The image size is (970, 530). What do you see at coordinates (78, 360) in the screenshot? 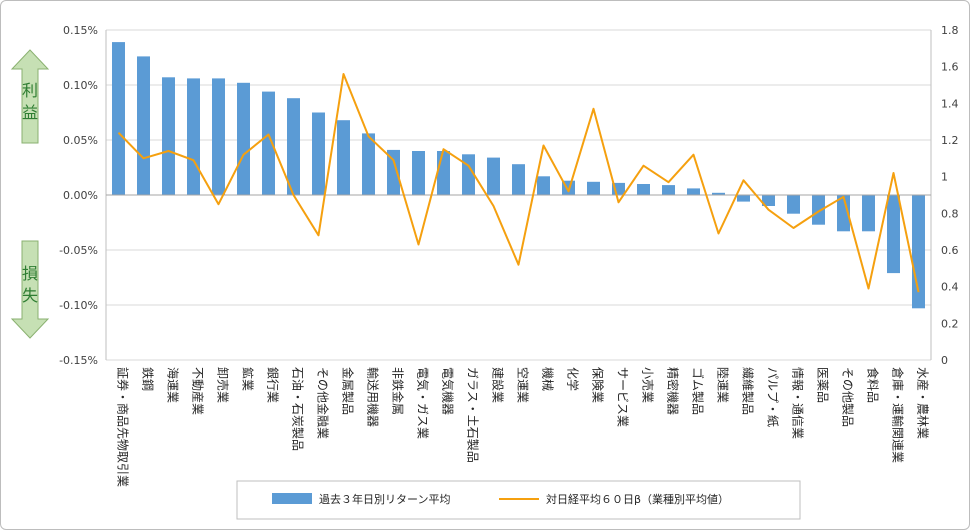
I see `y-left-tick-label: -0.15%` at bounding box center [78, 360].